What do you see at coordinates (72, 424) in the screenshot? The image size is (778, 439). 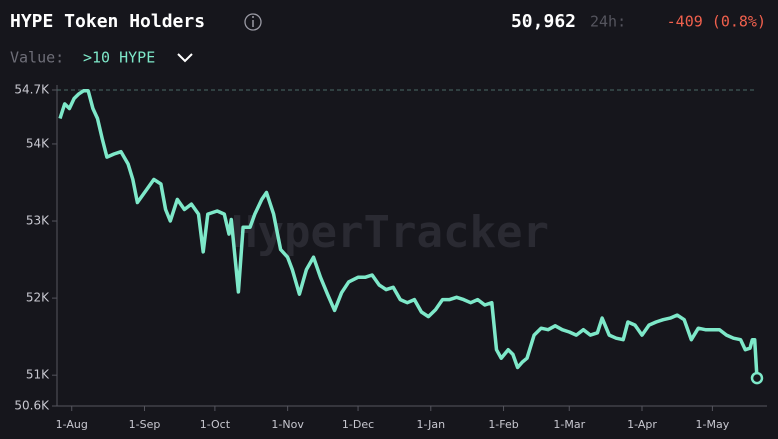 I see `x-tick-label: 1-Aug` at bounding box center [72, 424].